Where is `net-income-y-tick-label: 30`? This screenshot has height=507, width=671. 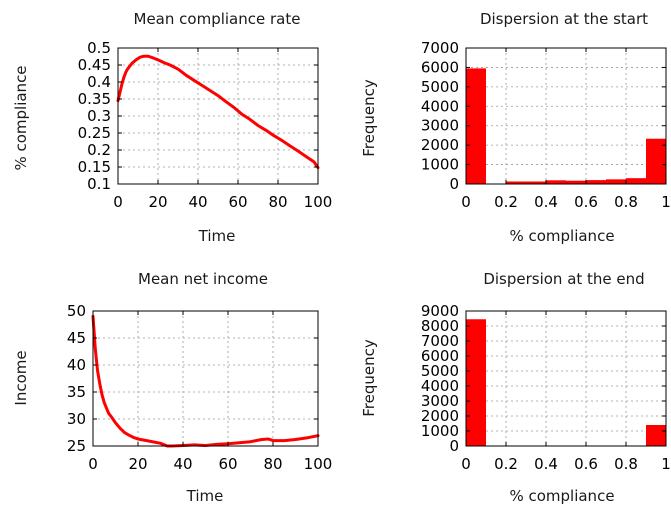
net-income-y-tick-label: 30 is located at coordinates (76, 419).